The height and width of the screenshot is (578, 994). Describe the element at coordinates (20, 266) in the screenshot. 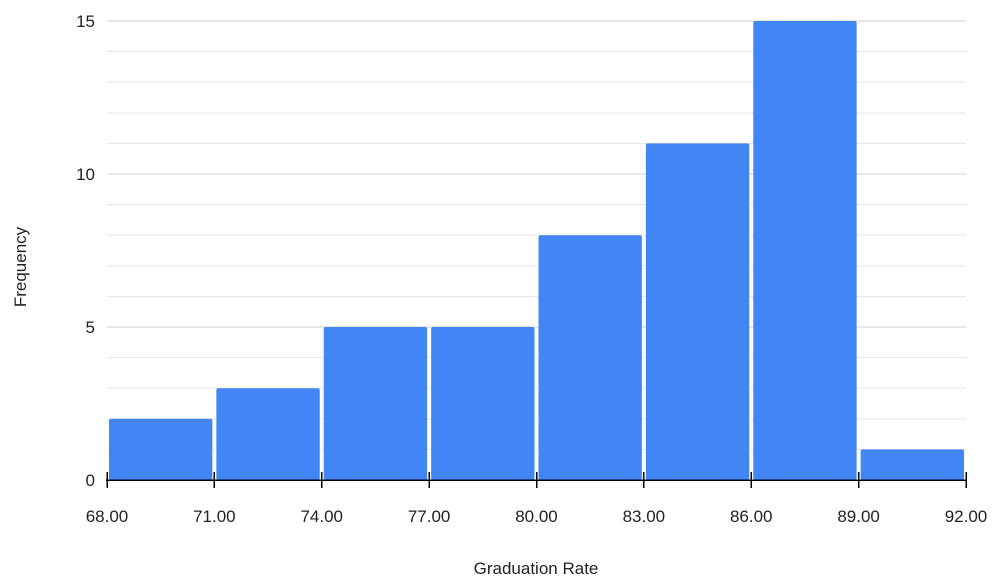

I see `y-axis-title: Frequency` at that location.